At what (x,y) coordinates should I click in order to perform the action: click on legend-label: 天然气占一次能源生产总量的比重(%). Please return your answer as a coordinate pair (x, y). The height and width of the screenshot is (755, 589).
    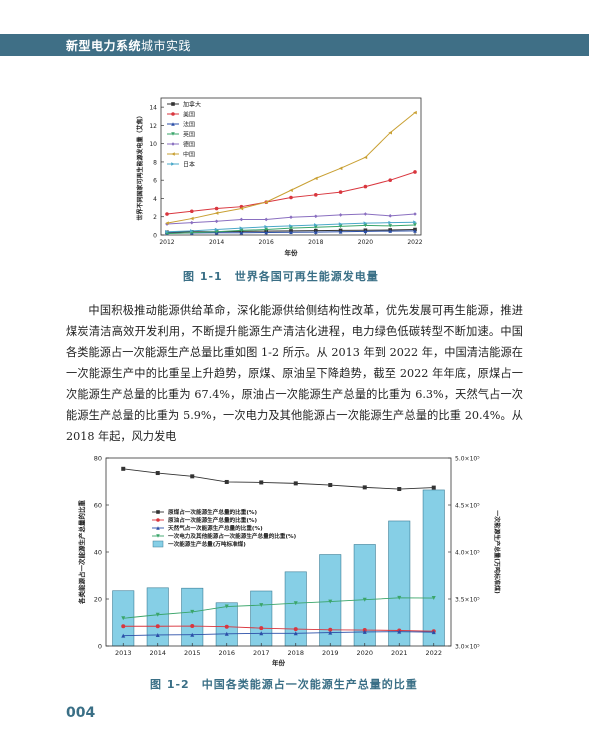
    Looking at the image, I should click on (215, 528).